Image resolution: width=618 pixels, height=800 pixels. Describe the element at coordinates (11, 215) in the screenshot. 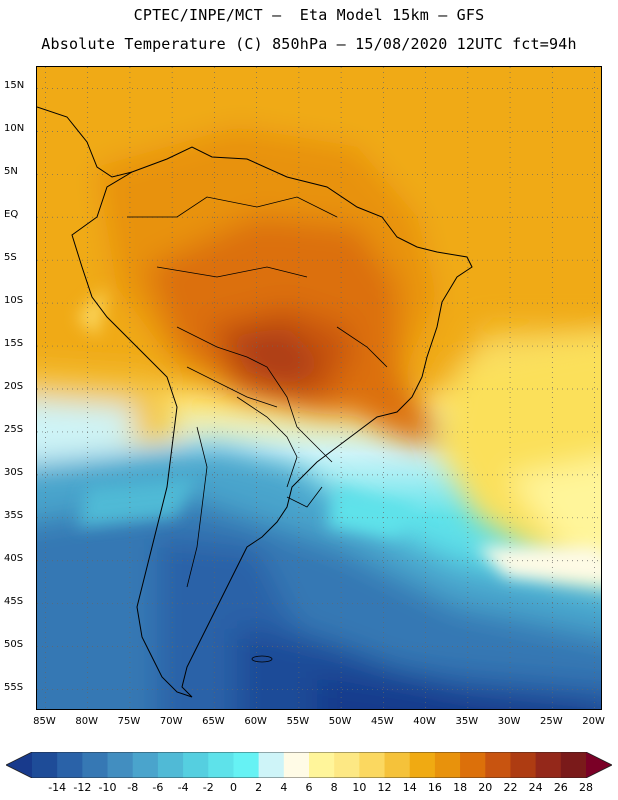

I see `lat-label: EQ` at that location.